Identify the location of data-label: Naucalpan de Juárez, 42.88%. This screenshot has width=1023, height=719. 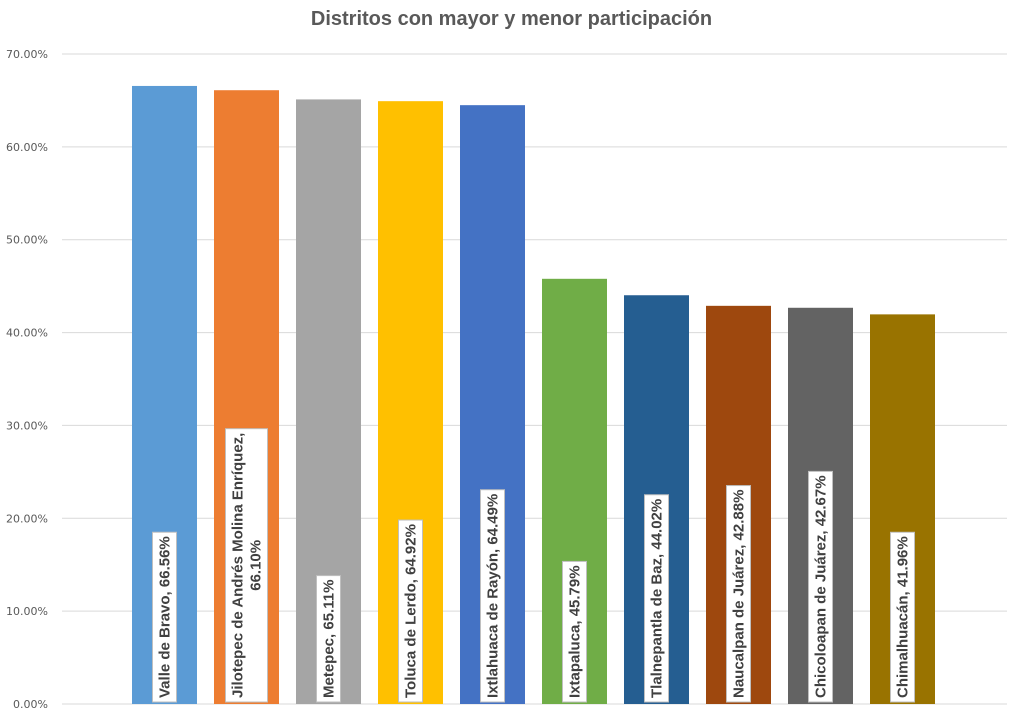
(738, 594).